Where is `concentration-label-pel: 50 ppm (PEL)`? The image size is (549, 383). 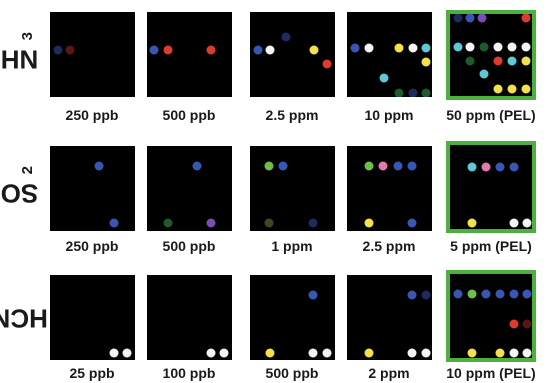 concentration-label-pel: 50 ppm (PEL) is located at coordinates (491, 115).